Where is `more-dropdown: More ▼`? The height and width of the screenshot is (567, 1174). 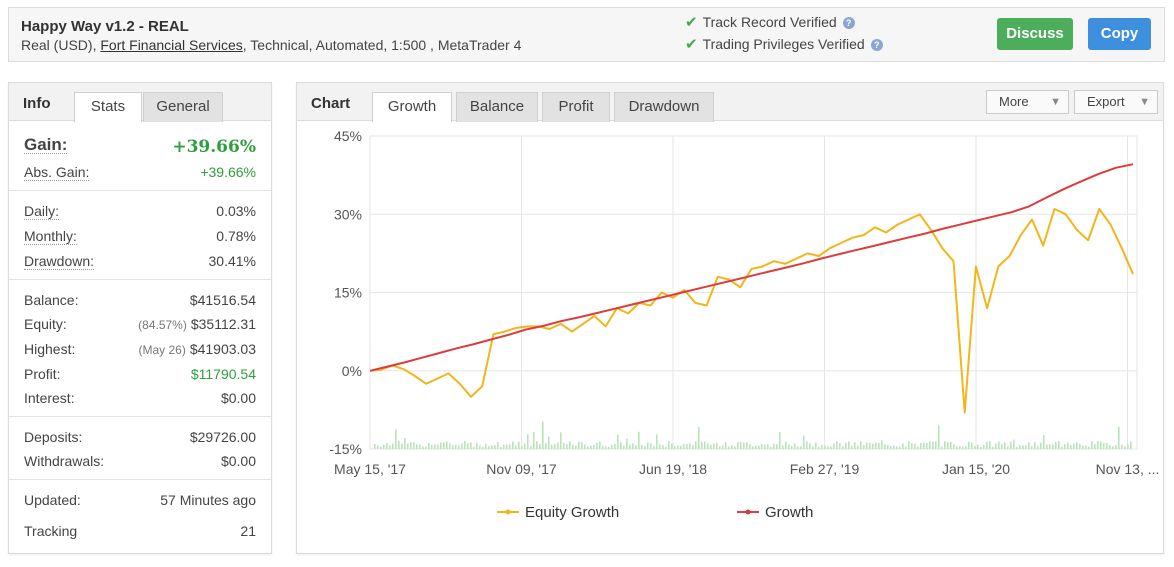 more-dropdown: More ▼ is located at coordinates (1027, 102).